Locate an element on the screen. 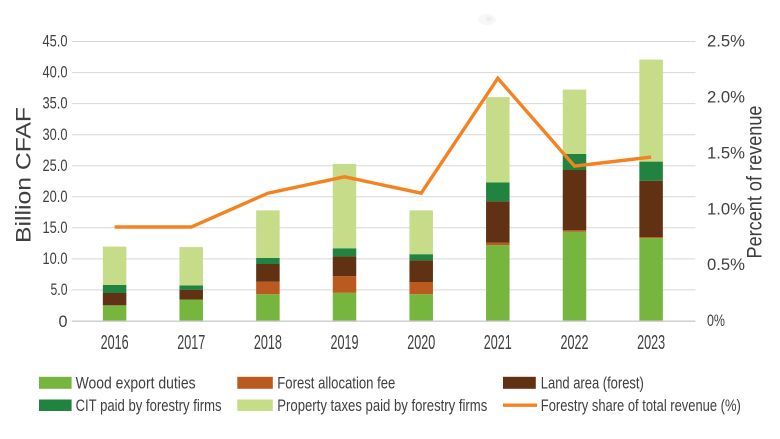 The image size is (780, 439). svg-text: 0.5% is located at coordinates (726, 265).